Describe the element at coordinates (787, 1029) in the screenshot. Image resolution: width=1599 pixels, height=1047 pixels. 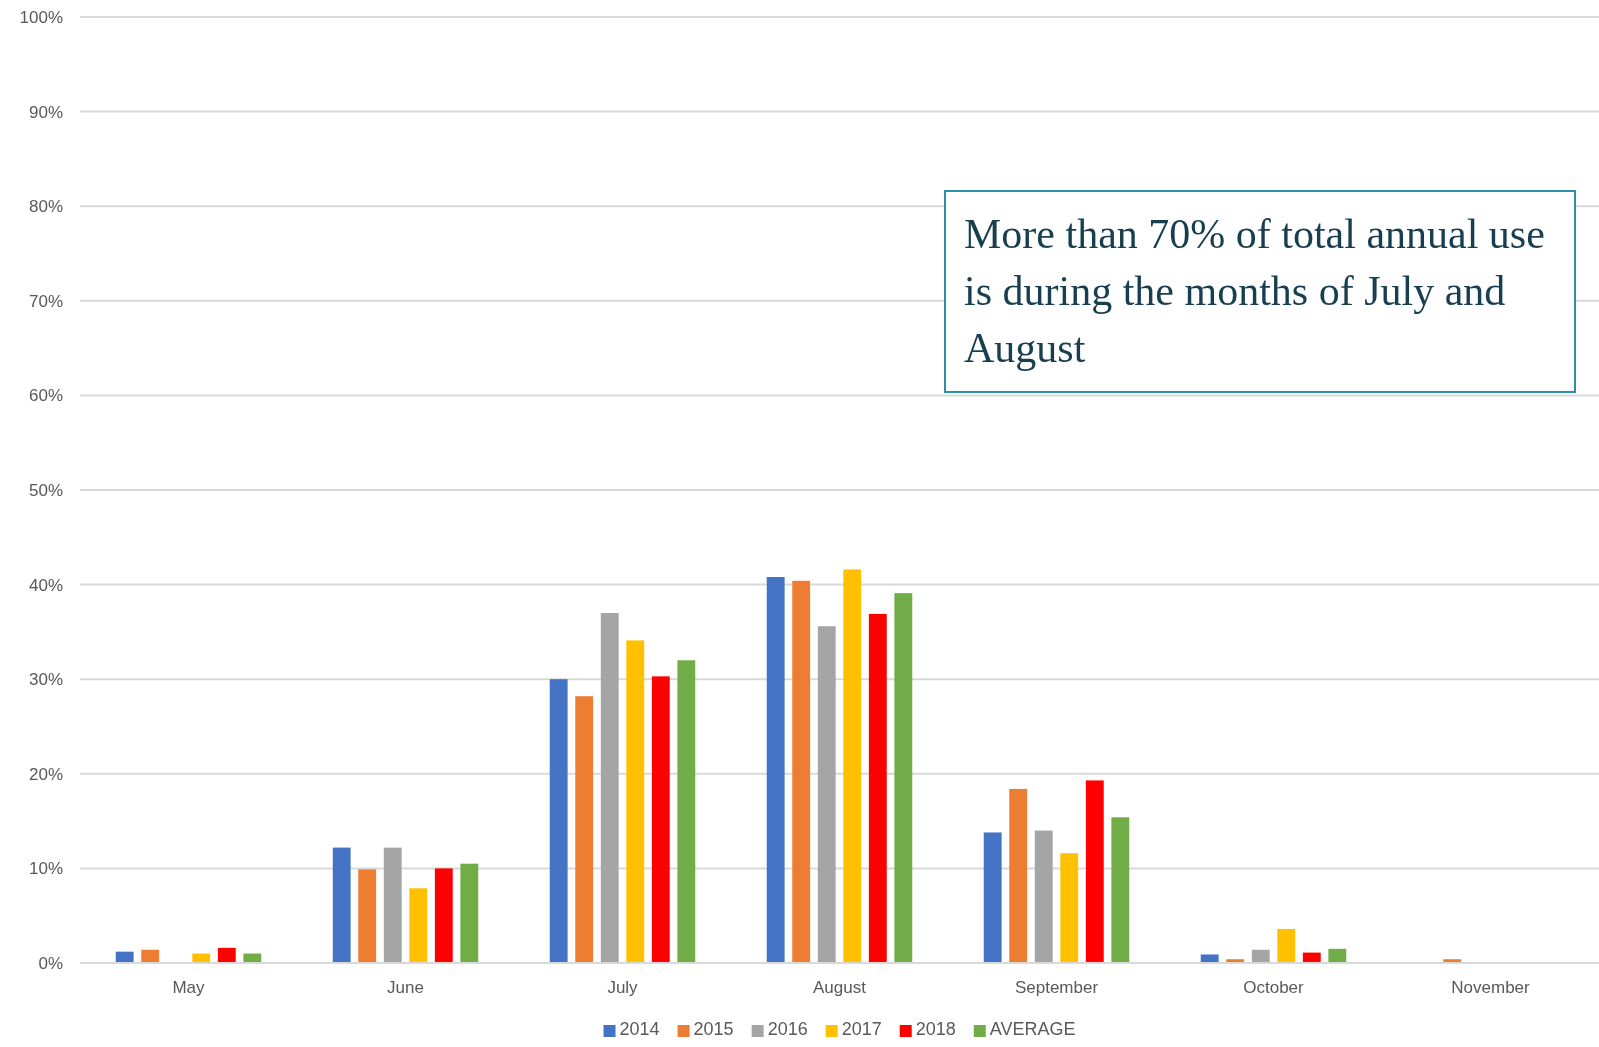
I see `legend-label: 2016` at that location.